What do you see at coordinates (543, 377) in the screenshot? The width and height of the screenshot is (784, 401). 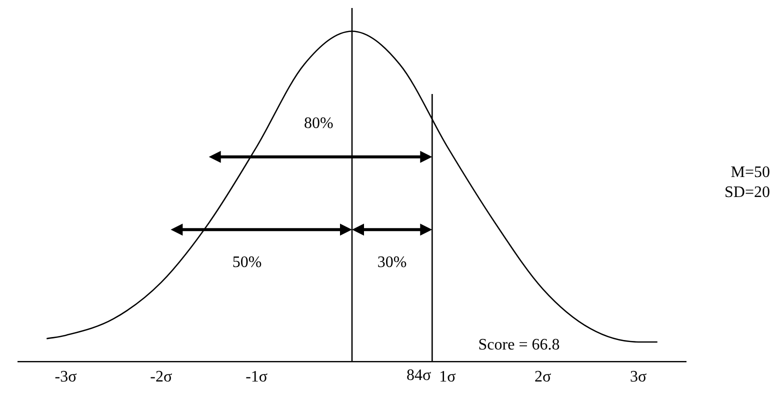 I see `x-tick-label: 2σ` at bounding box center [543, 377].